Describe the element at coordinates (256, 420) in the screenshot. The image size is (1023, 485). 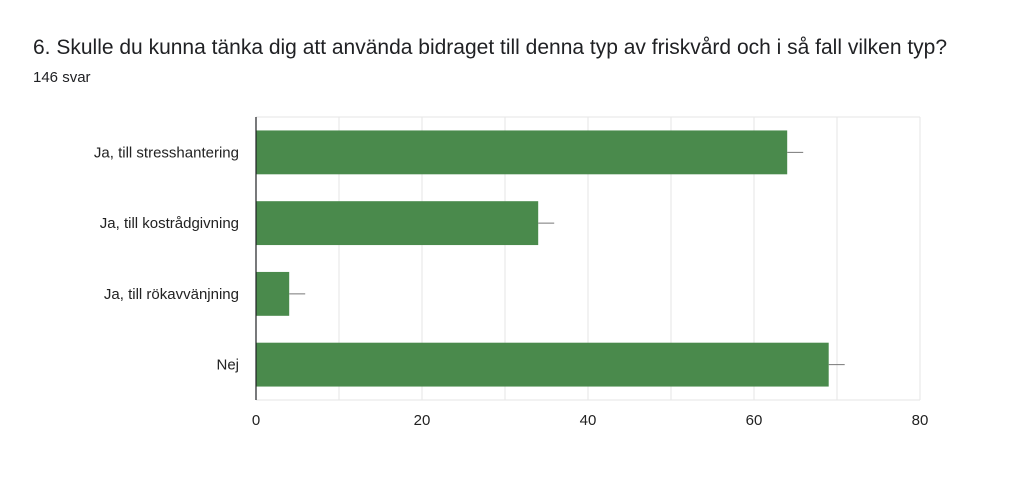
I see `x-tick-label: 0` at that location.